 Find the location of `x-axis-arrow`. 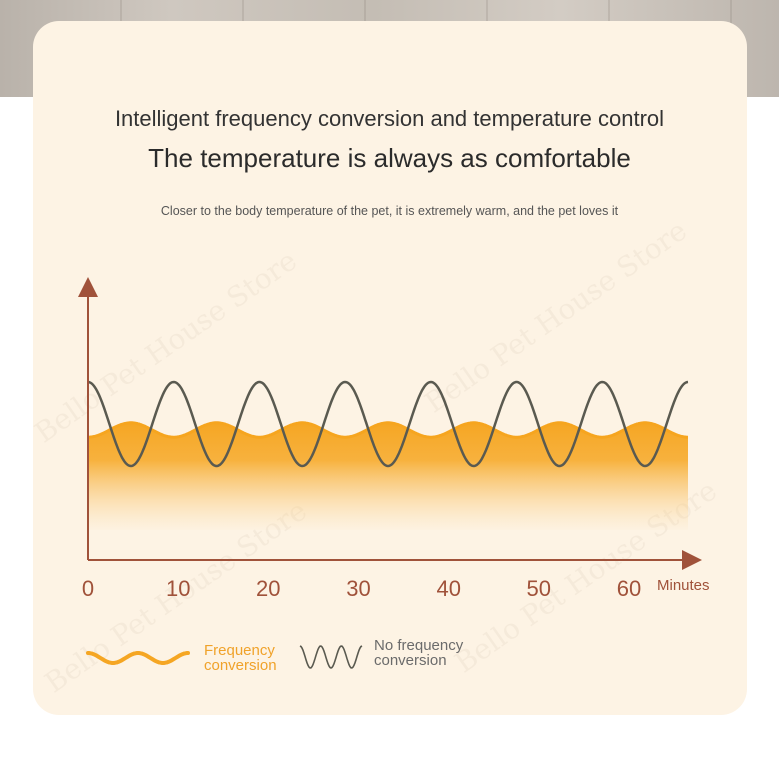

x-axis-arrow is located at coordinates (692, 560).